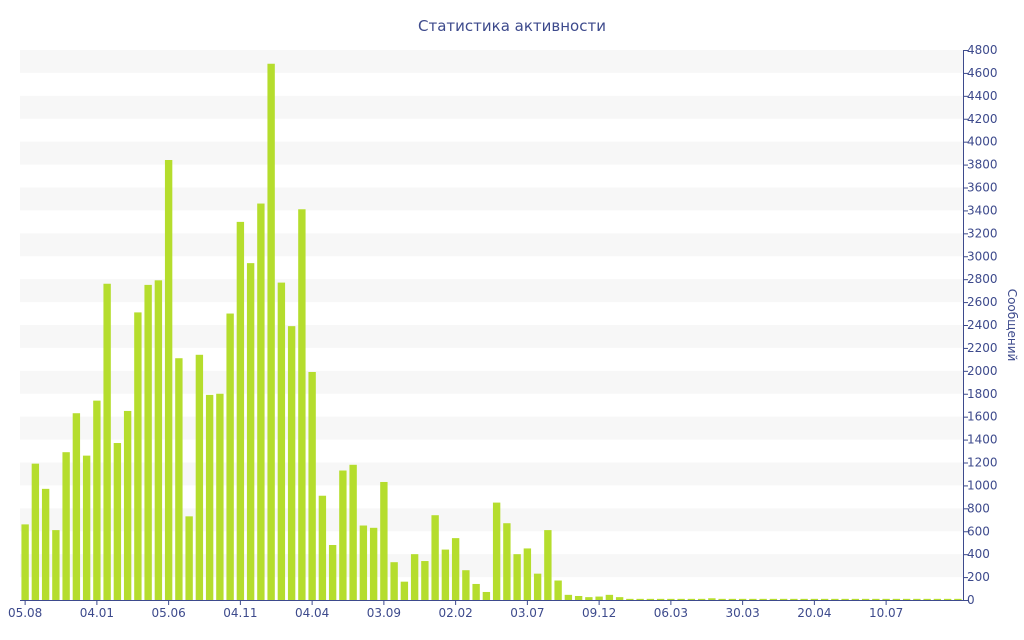 This screenshot has height=640, width=1024. I want to click on x-tick-label: 10.07, so click(886, 613).